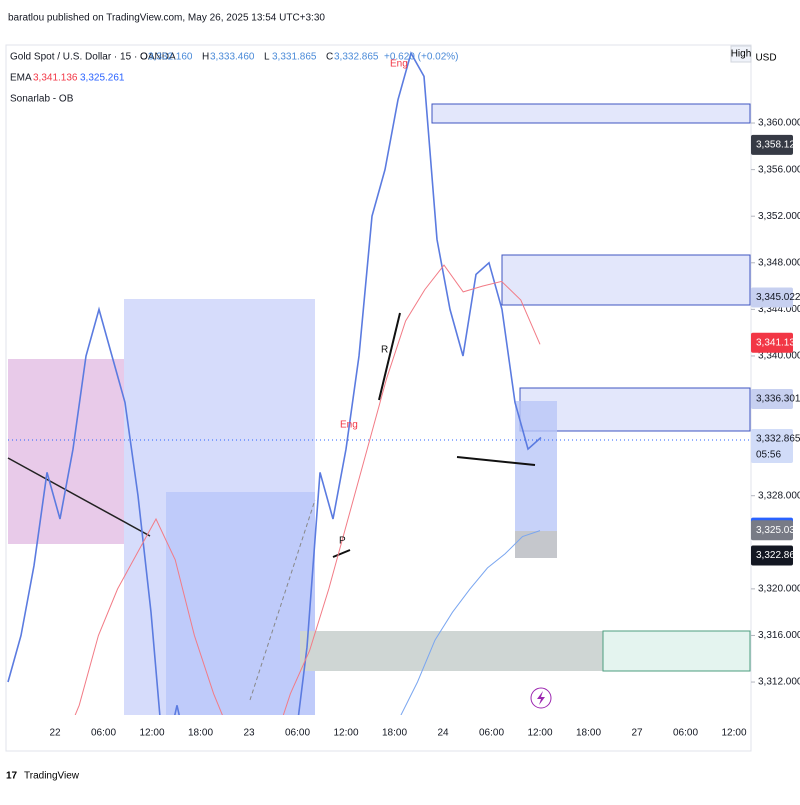 This screenshot has height=805, width=800. I want to click on ohlc-value: 3,332.160, so click(170, 57).